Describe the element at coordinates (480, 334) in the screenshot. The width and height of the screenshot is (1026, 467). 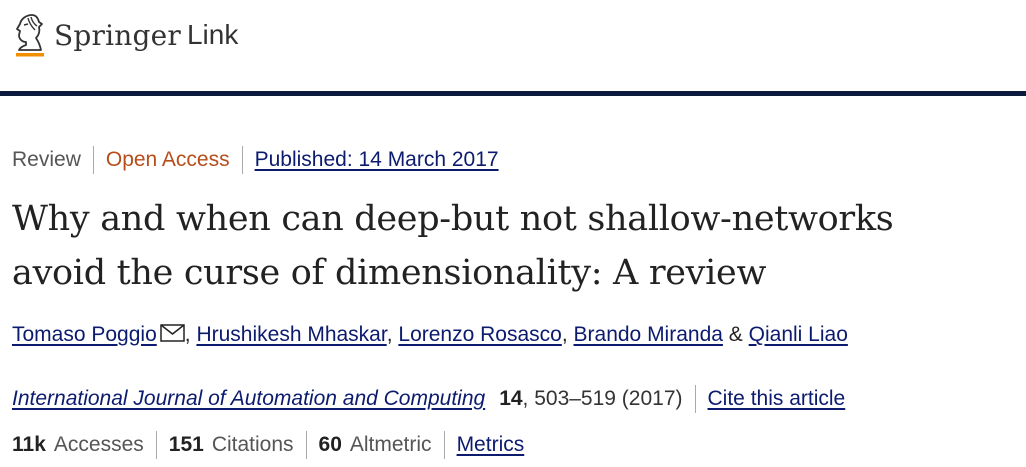
I see `author-link: Lorenzo Rosasco` at that location.